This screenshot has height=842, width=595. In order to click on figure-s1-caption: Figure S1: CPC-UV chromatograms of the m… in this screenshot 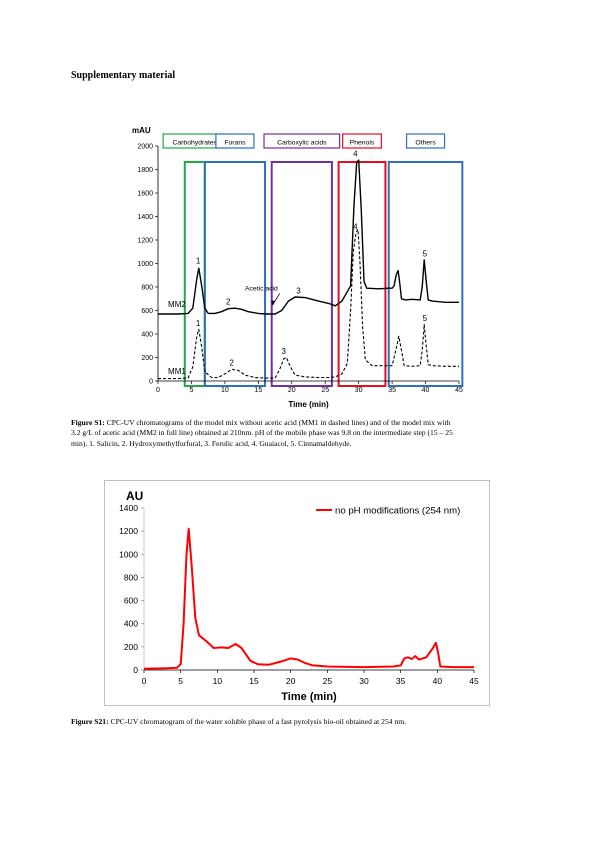, I will do `click(298, 433)`.